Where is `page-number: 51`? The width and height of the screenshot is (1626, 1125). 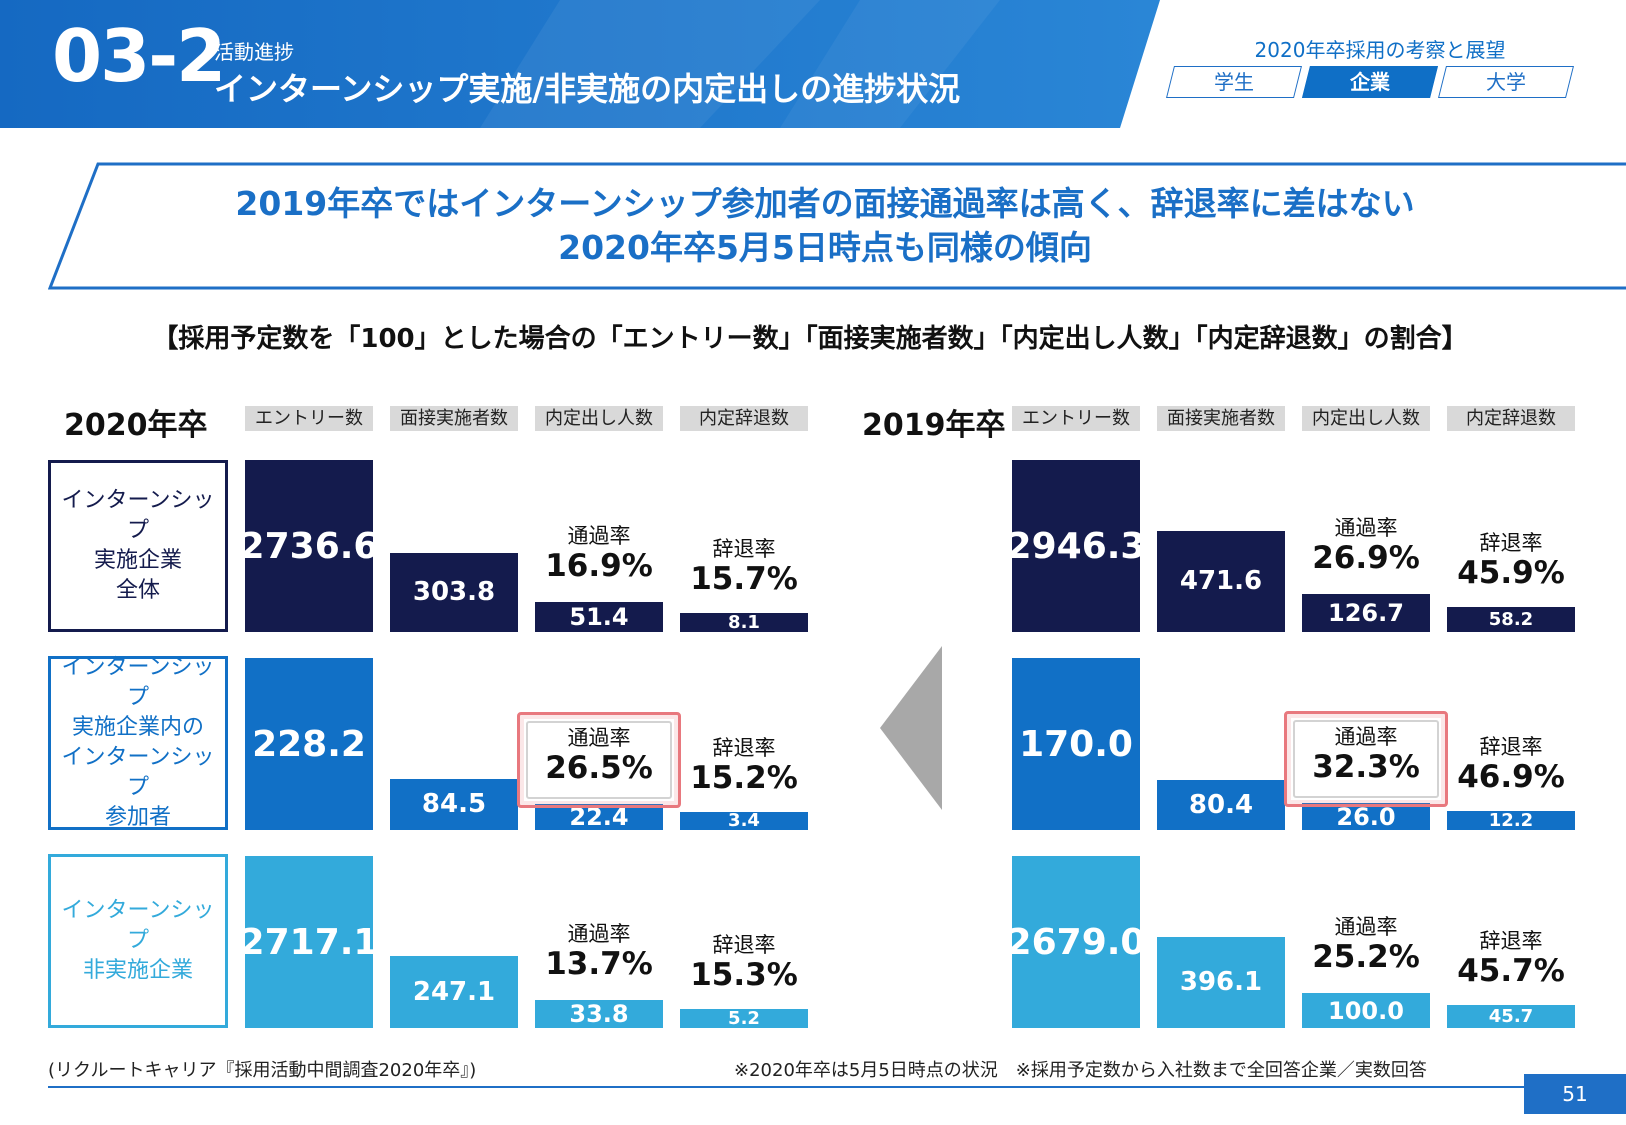
page-number: 51 is located at coordinates (1575, 1094).